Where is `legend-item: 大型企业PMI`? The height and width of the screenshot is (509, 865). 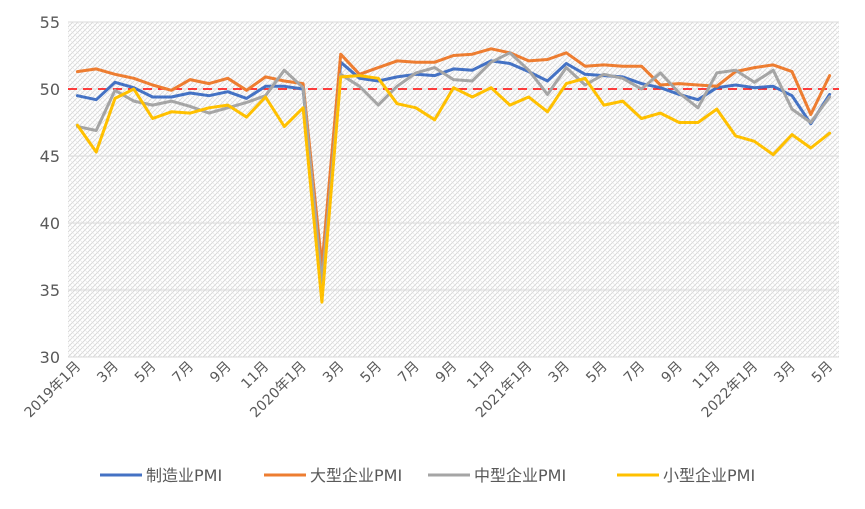 legend-item: 大型企业PMI is located at coordinates (333, 475).